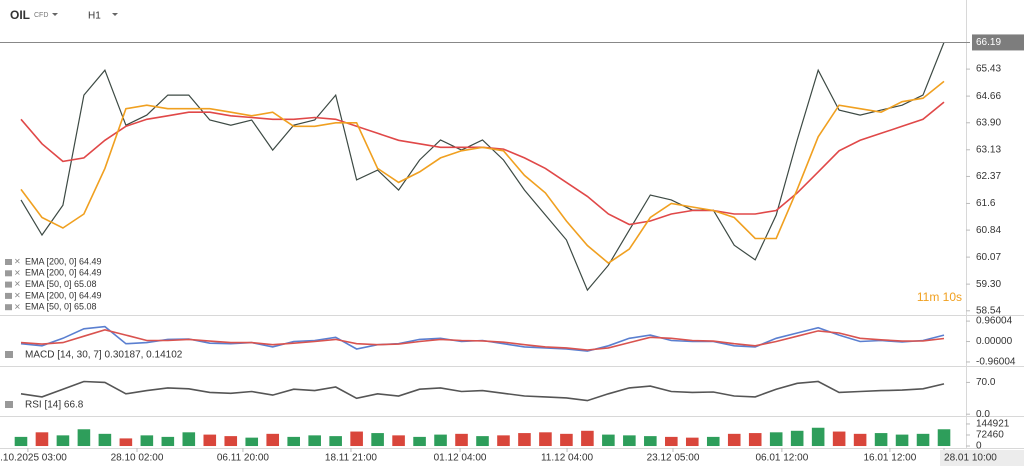  What do you see at coordinates (460, 458) in the screenshot?
I see `x-tick-label: 01.12 04:00` at bounding box center [460, 458].